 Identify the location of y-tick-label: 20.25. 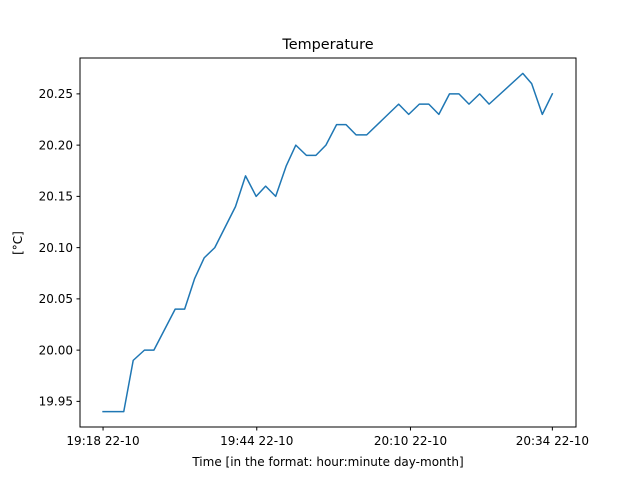
(56, 94).